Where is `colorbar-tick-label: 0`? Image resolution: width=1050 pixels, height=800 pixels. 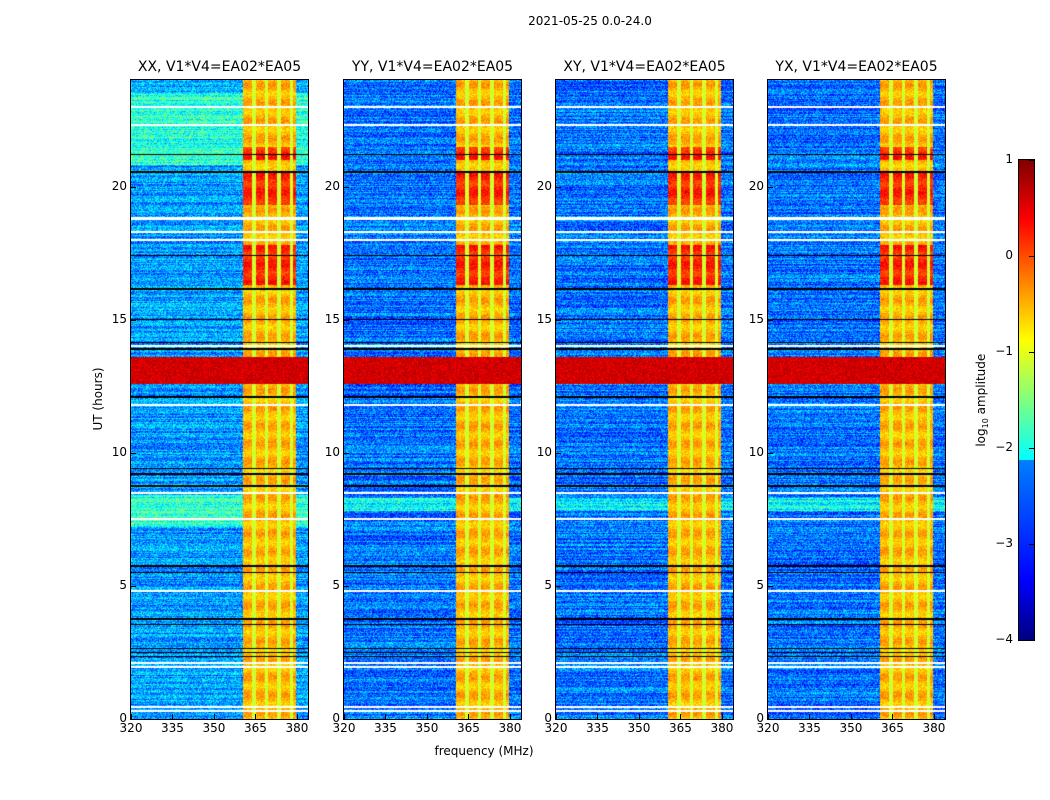 colorbar-tick-label: 0 is located at coordinates (1009, 255).